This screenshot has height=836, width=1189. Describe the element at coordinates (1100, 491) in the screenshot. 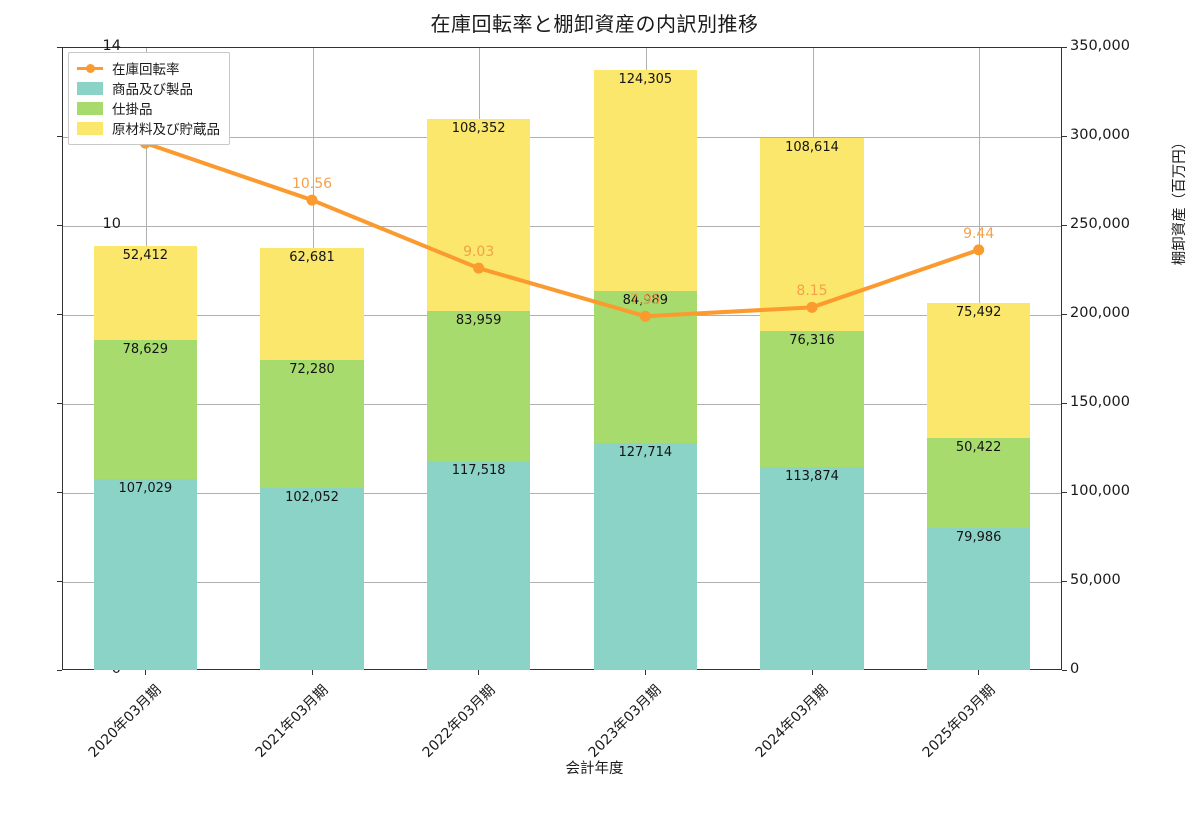

I see `right-axis-tick-label: 100,000` at that location.